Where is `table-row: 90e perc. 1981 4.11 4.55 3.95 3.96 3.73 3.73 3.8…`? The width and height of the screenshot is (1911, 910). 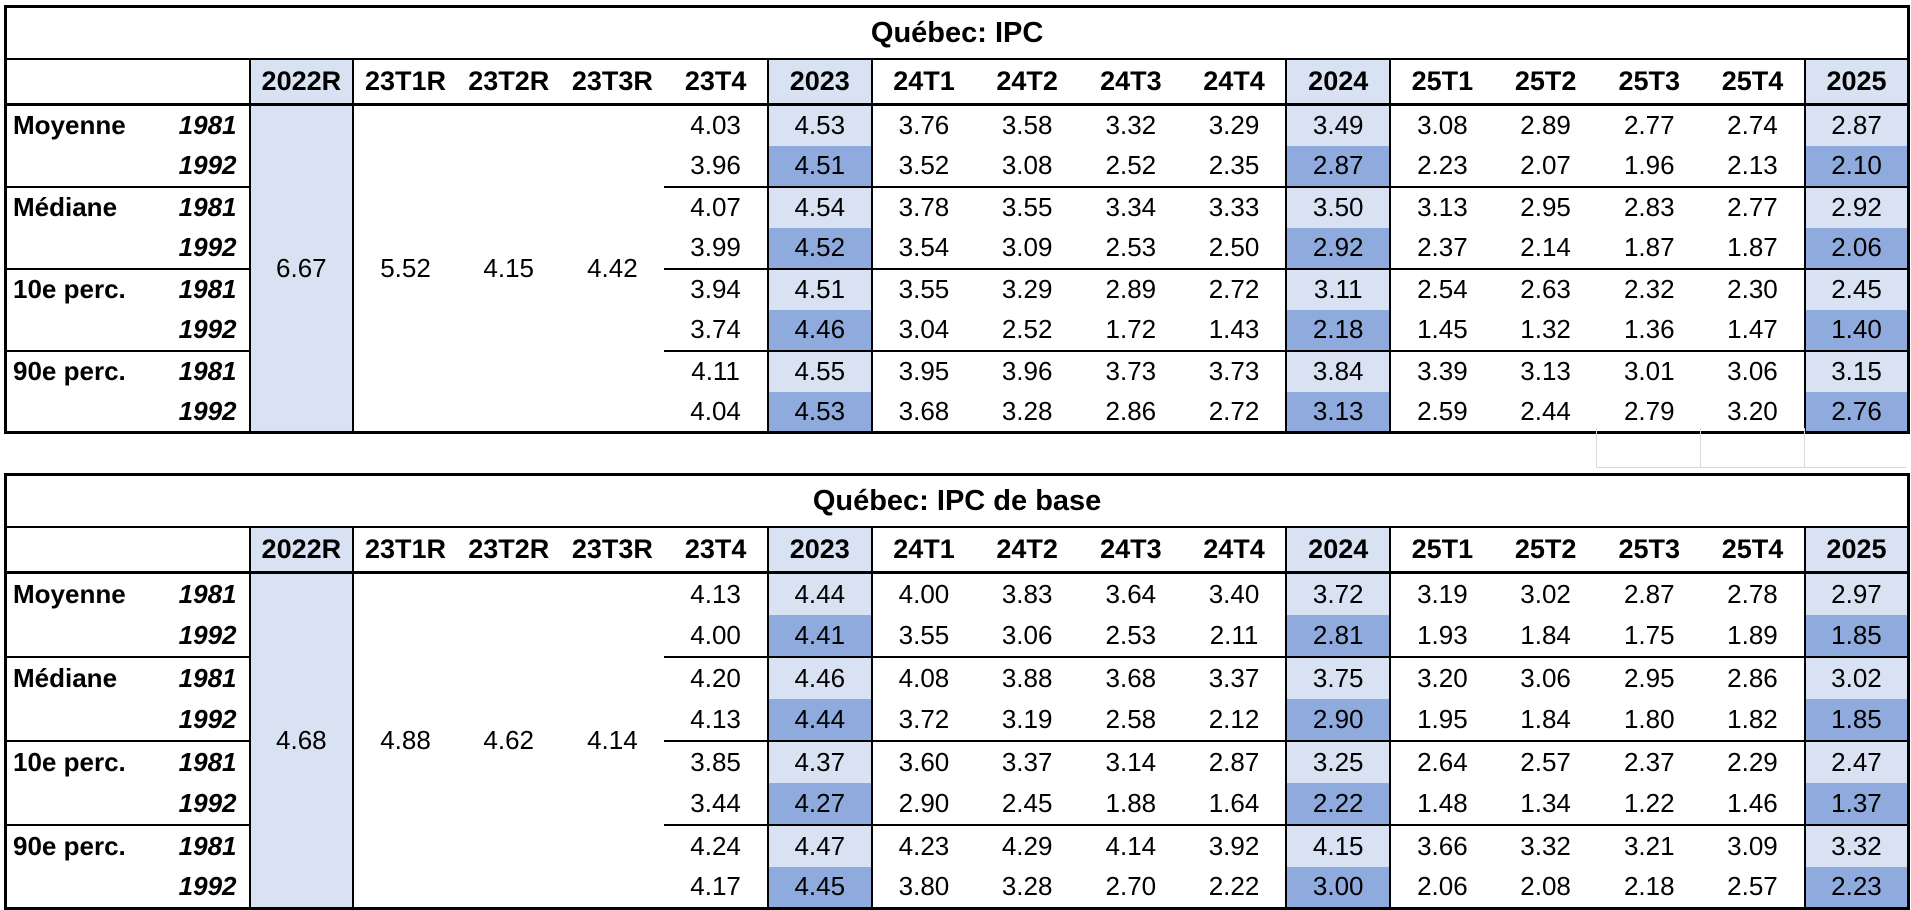 table-row: 90e perc. 1981 4.11 4.55 3.95 3.96 3.73 3.73 3.8… is located at coordinates (958, 371).